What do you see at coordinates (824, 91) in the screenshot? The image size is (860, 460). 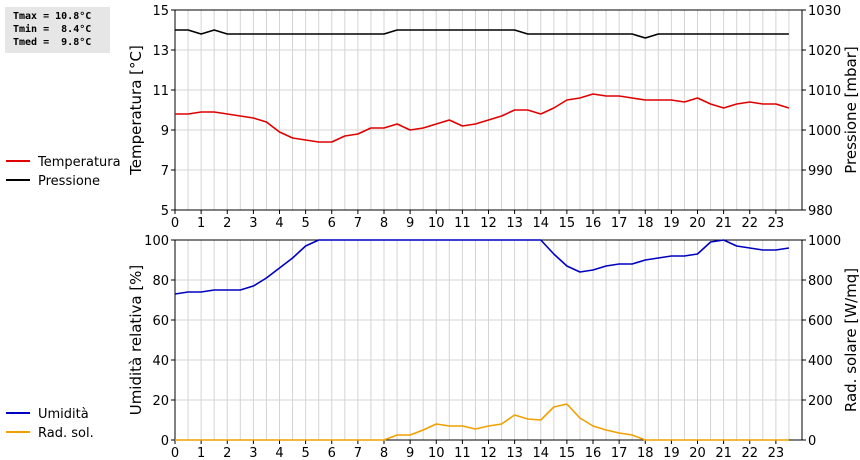 I see `y2-tick-label: 1010` at bounding box center [824, 91].